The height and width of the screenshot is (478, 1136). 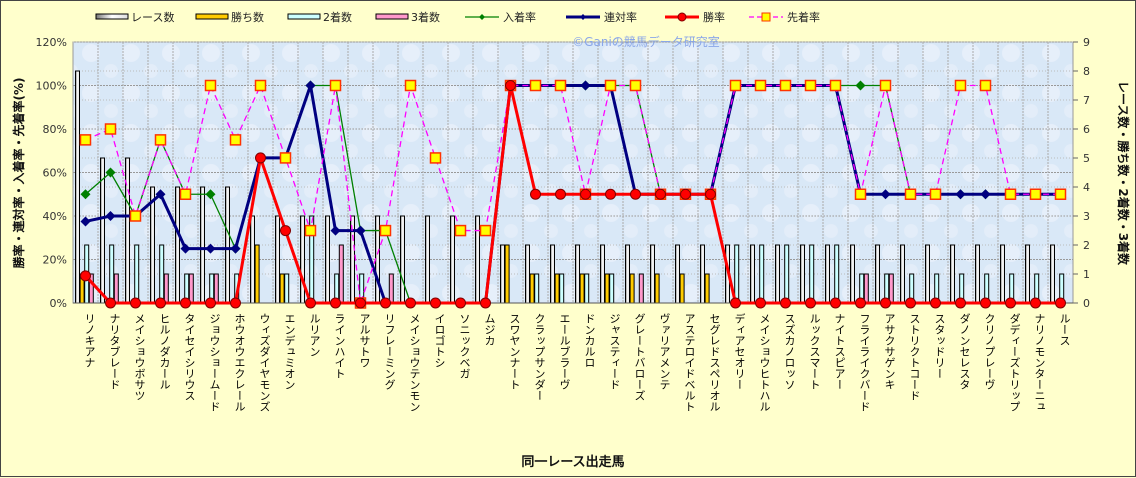 What do you see at coordinates (212, 16) in the screenshot?
I see `legend-swatch-勝ち数` at bounding box center [212, 16].